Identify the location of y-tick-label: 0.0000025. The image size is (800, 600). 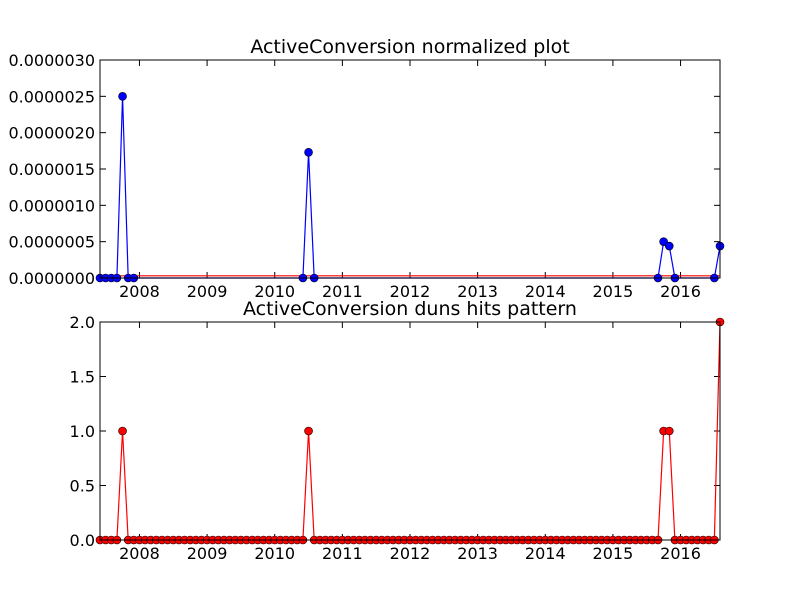
(51, 96).